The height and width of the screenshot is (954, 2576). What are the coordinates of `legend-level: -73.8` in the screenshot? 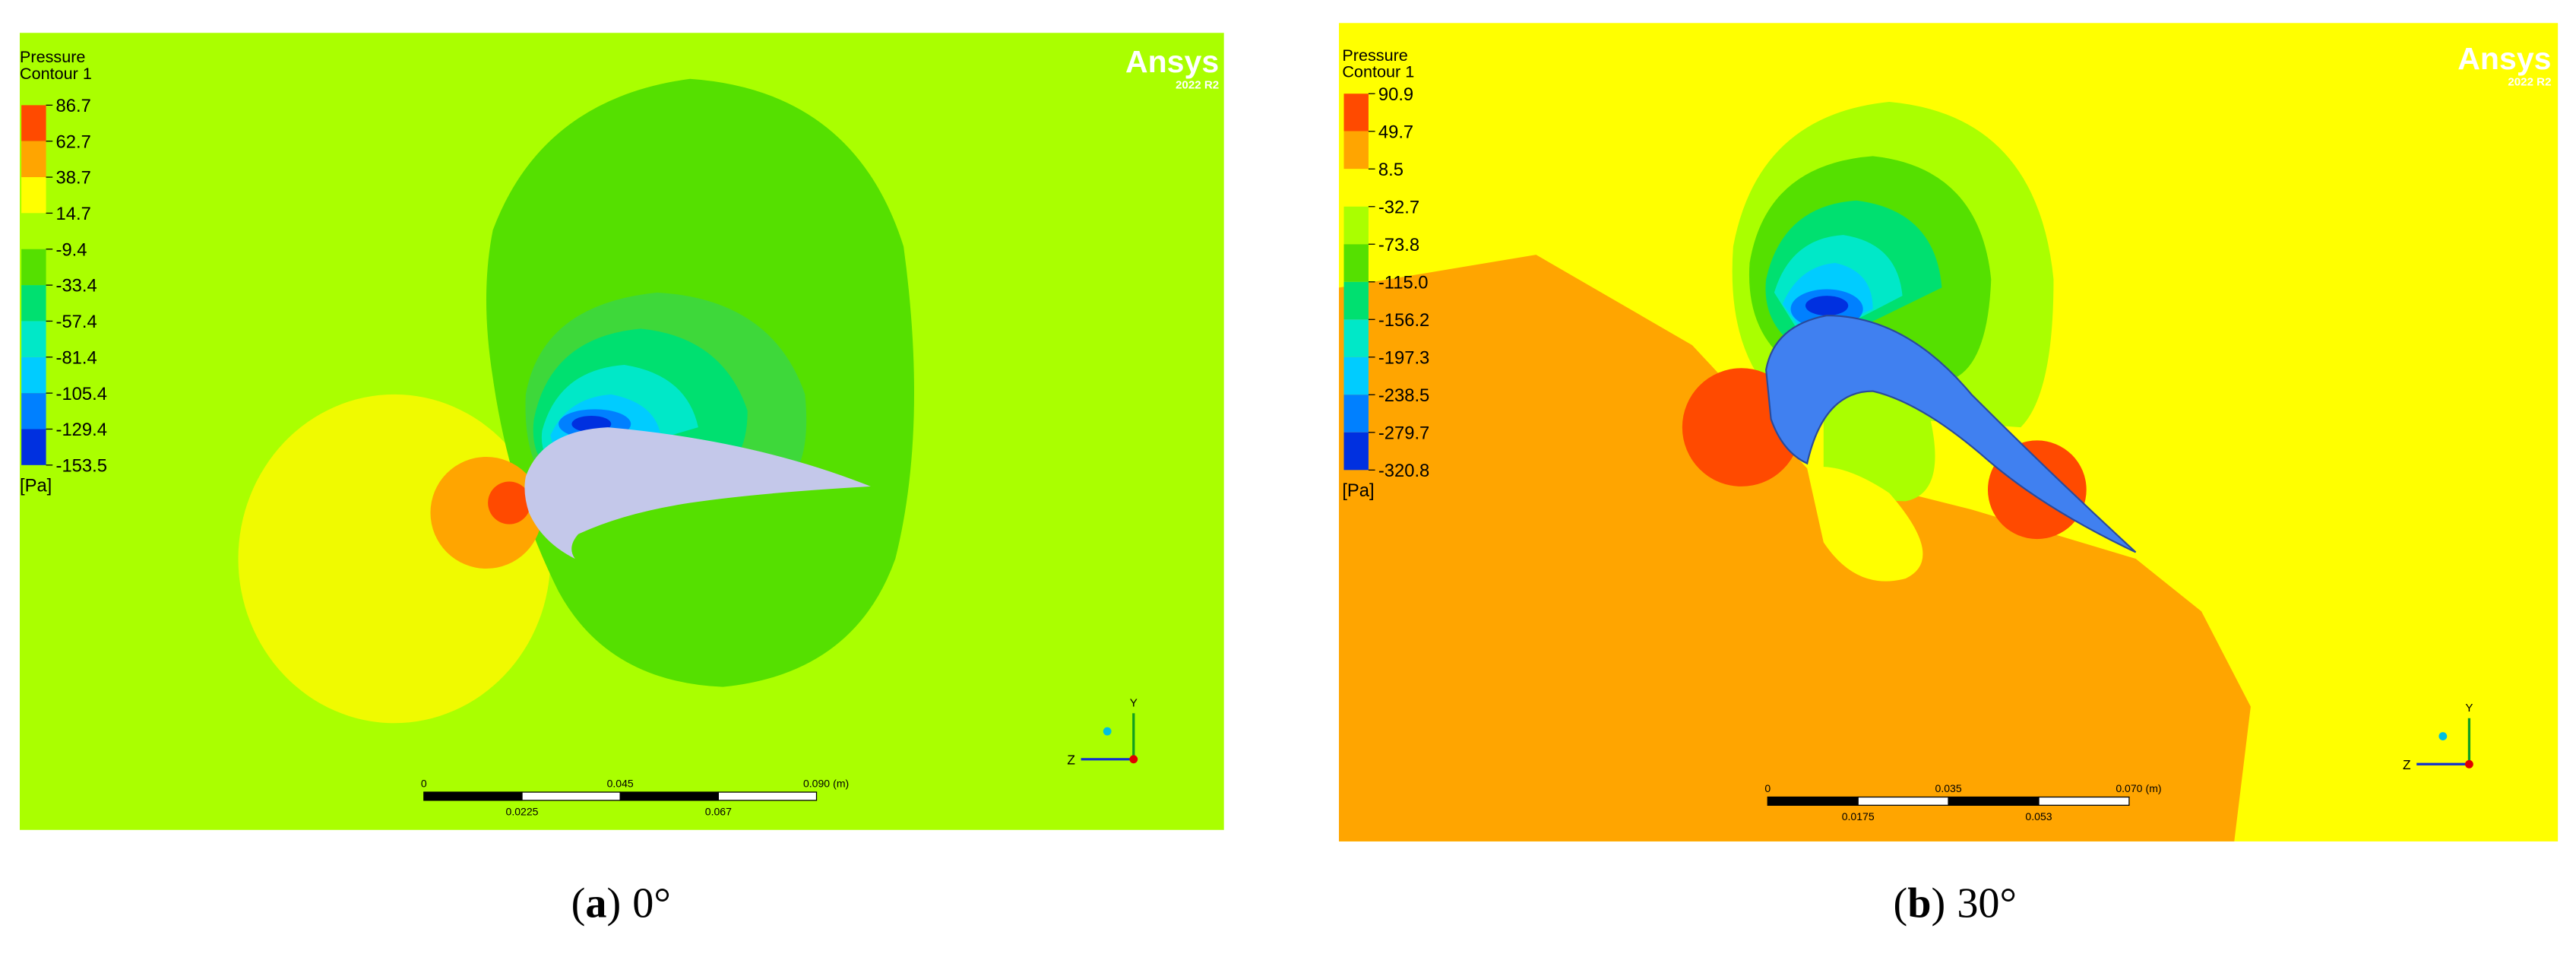 It's located at (1398, 245).